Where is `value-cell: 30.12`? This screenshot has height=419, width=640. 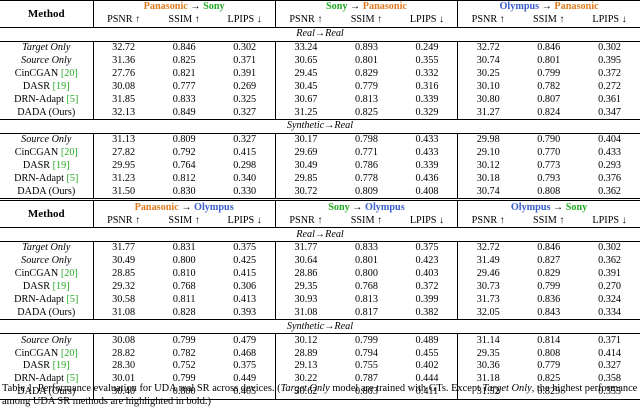 value-cell: 30.12 is located at coordinates (488, 166).